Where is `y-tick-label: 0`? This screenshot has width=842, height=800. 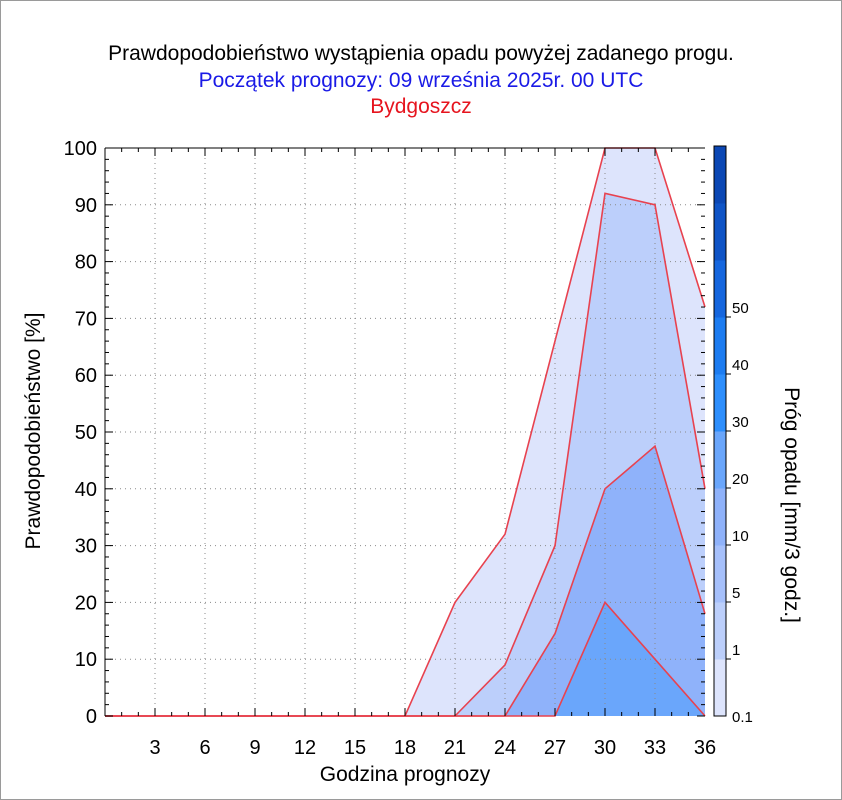
y-tick-label: 0 is located at coordinates (91, 717).